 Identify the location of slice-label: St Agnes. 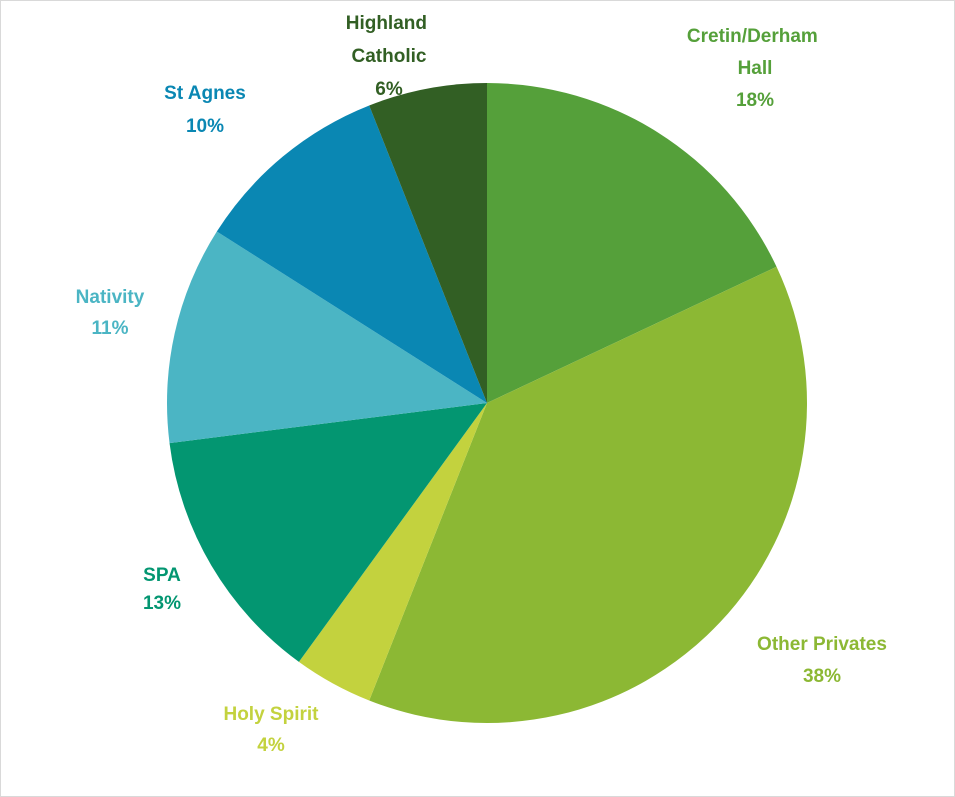
(205, 93).